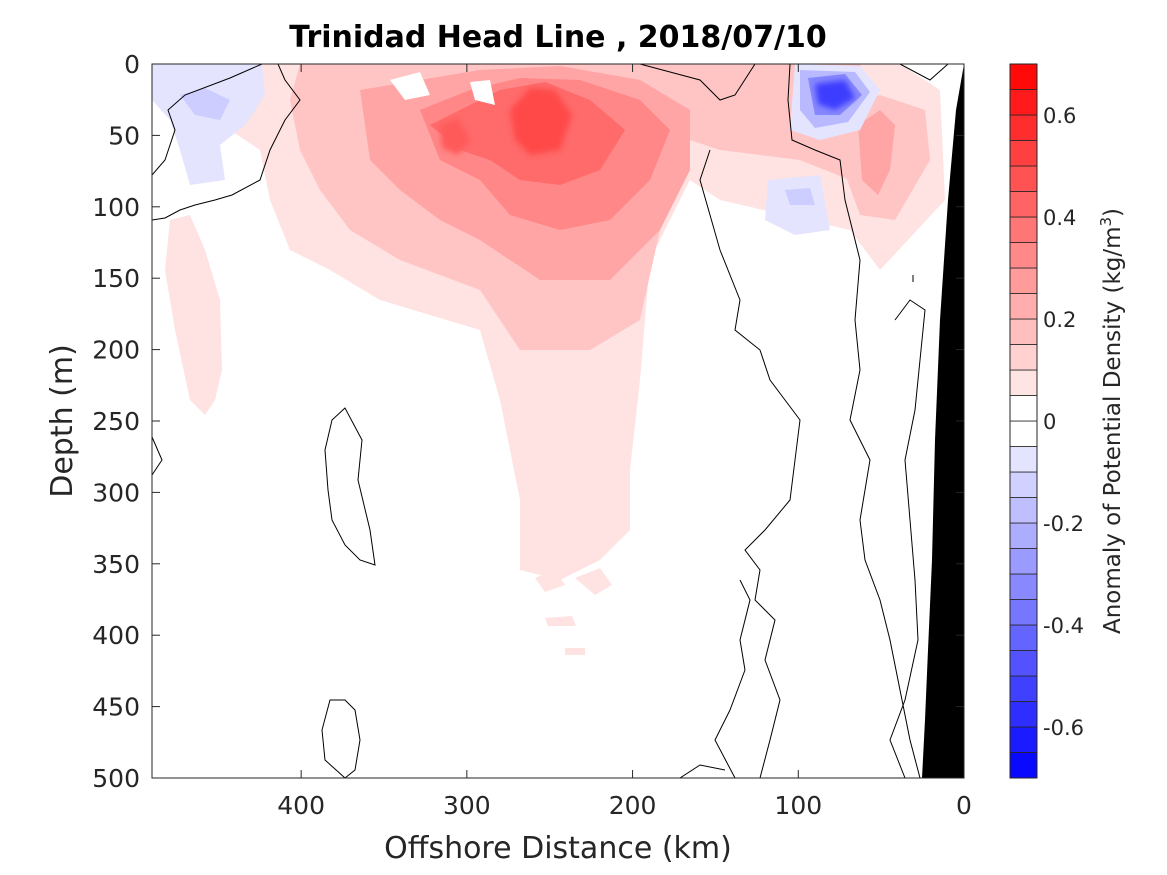  Describe the element at coordinates (798, 805) in the screenshot. I see `x-tick-label: 100` at that location.